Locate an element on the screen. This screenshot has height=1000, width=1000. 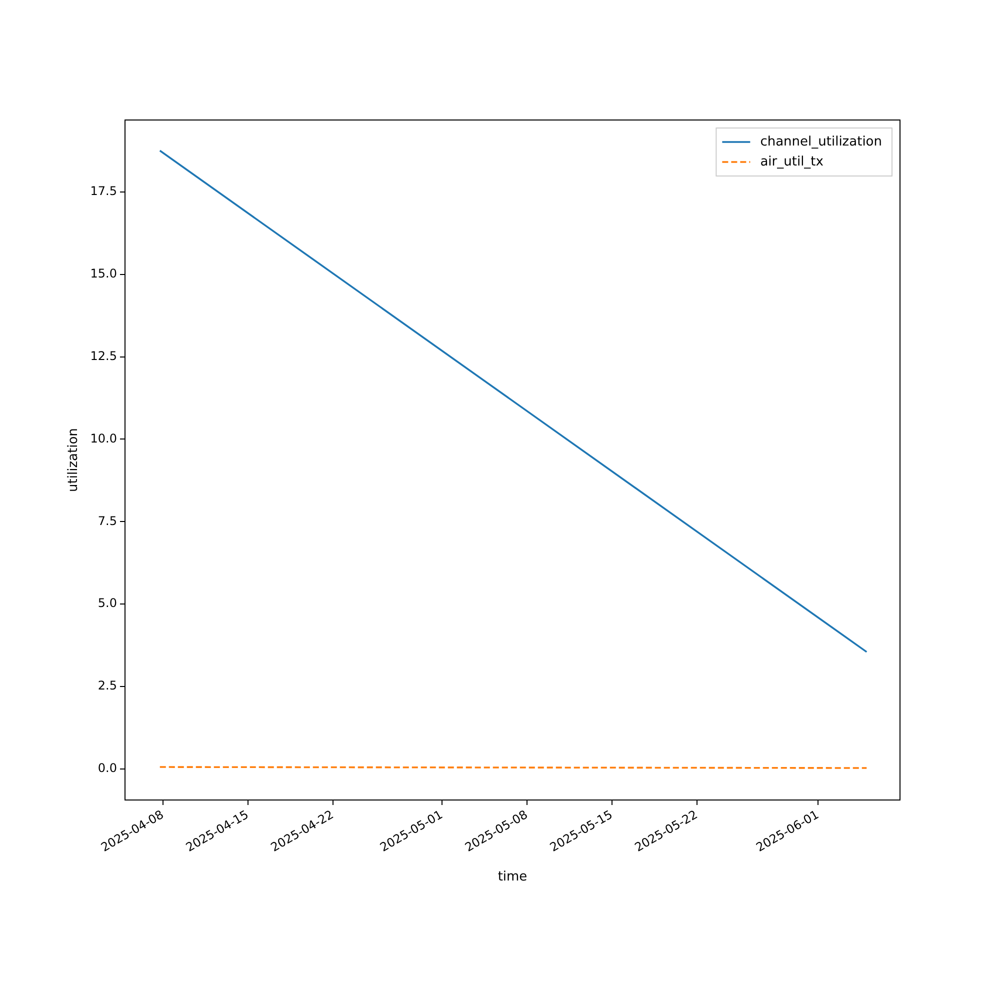
x-axis-title: time is located at coordinates (513, 877).